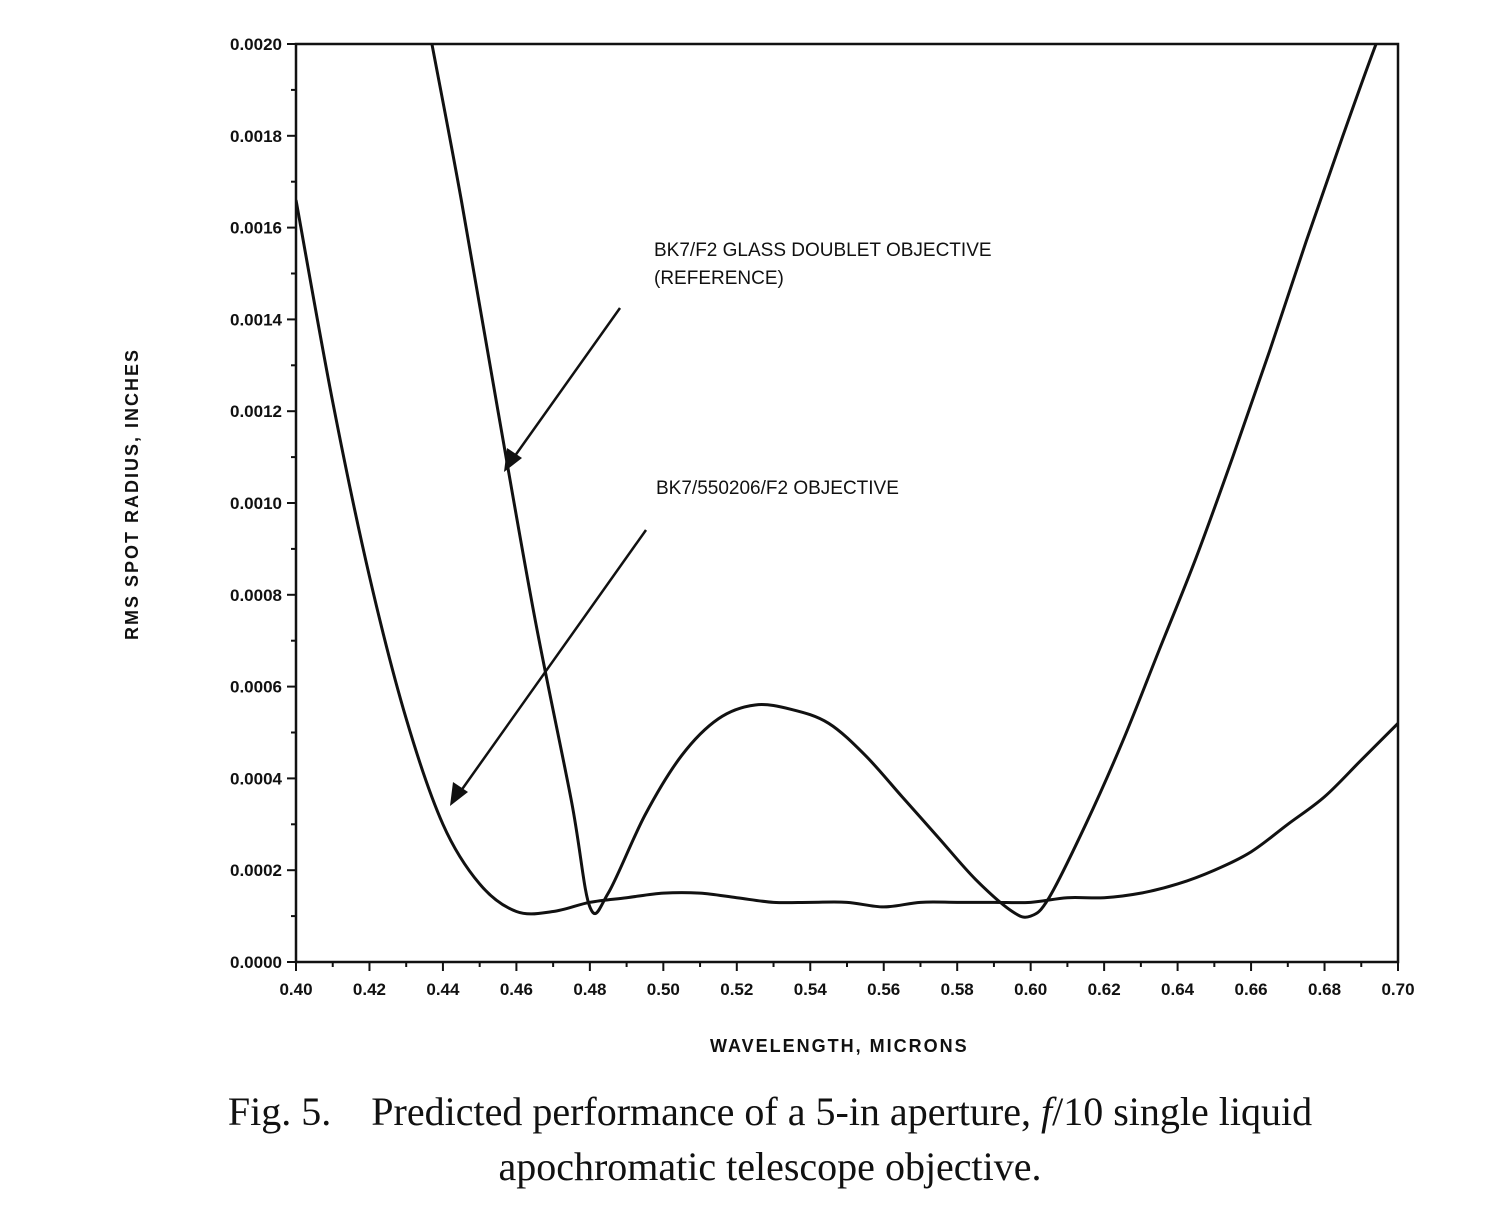 This screenshot has width=1494, height=1229. I want to click on y-tick-label: 0.0018, so click(256, 136).